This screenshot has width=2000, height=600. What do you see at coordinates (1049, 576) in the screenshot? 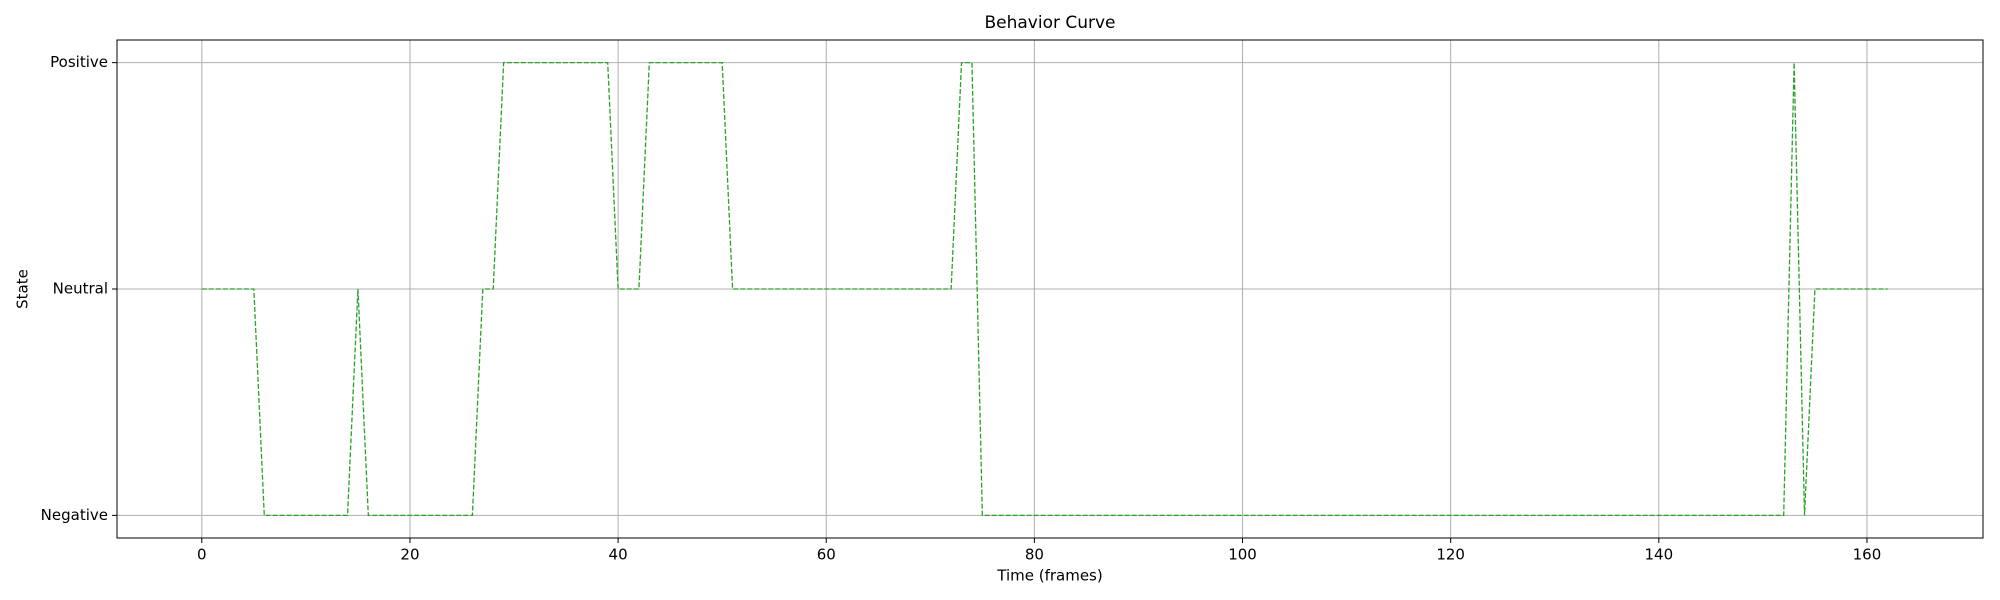
I see `x-axis-label: Time (frames)` at bounding box center [1049, 576].